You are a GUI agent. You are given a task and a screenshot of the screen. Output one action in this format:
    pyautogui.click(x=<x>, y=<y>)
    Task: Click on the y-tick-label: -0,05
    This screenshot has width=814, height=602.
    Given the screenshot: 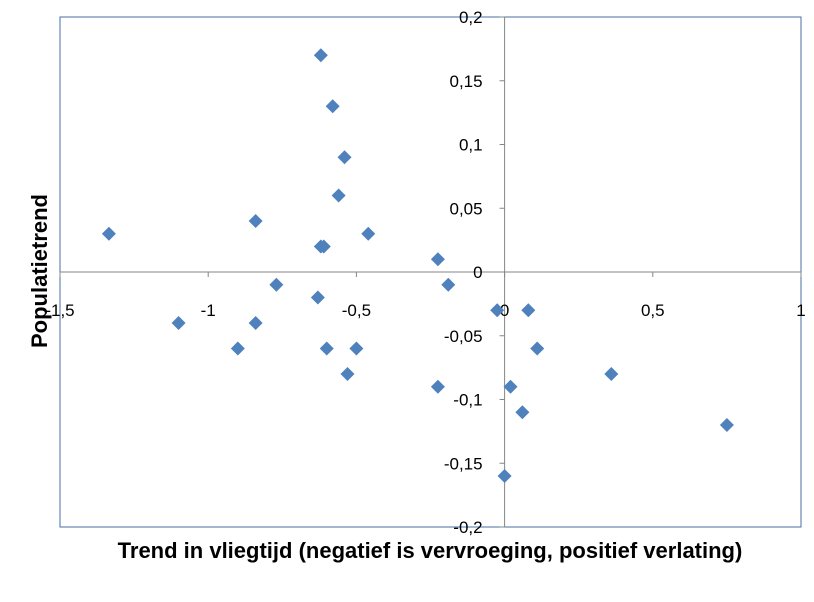 What is the action you would take?
    pyautogui.click(x=463, y=336)
    